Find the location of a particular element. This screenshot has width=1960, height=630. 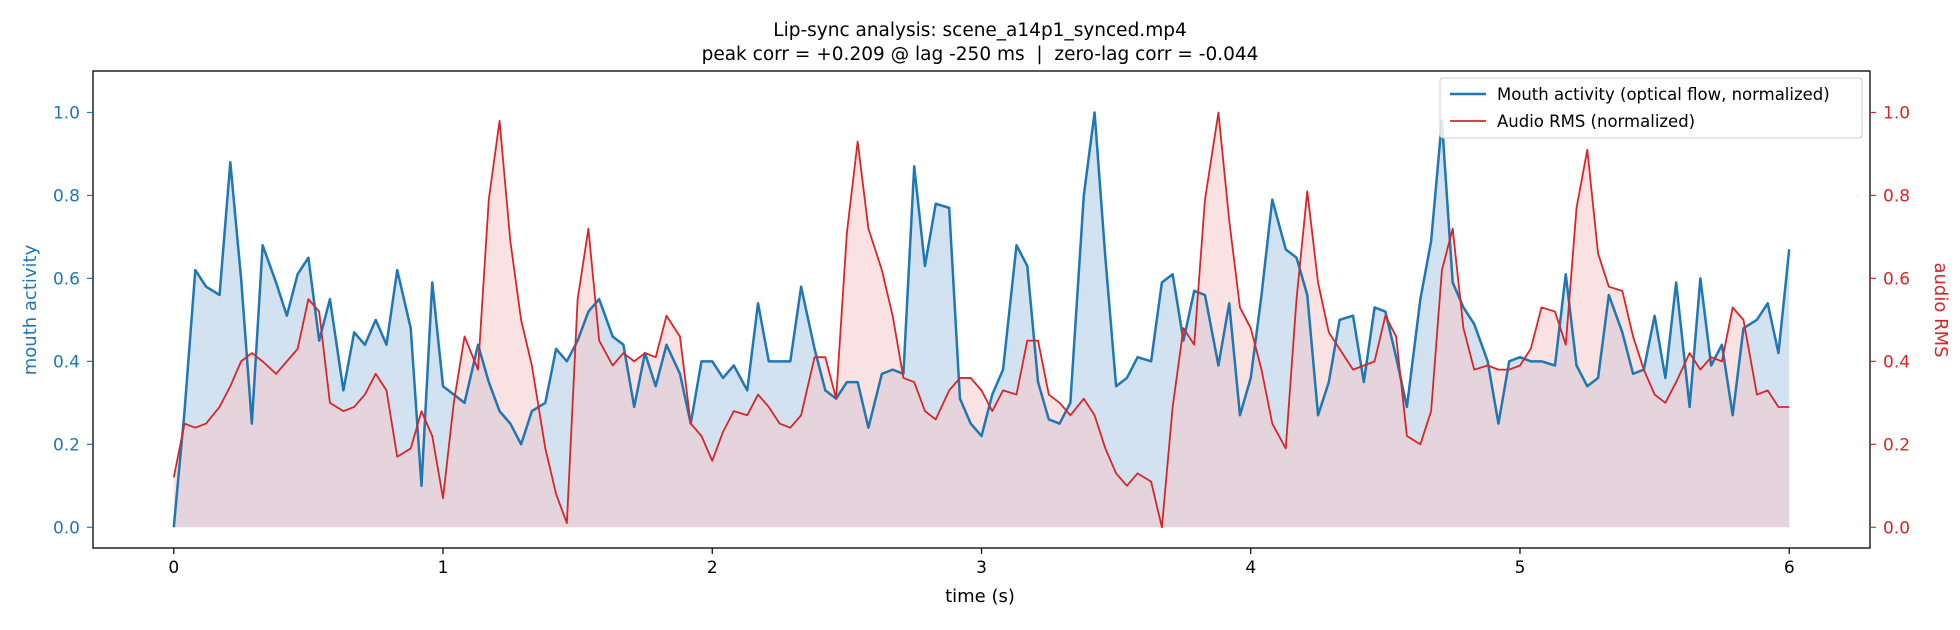

legend-label-audio: Audio RMS (normalized) is located at coordinates (1596, 121).